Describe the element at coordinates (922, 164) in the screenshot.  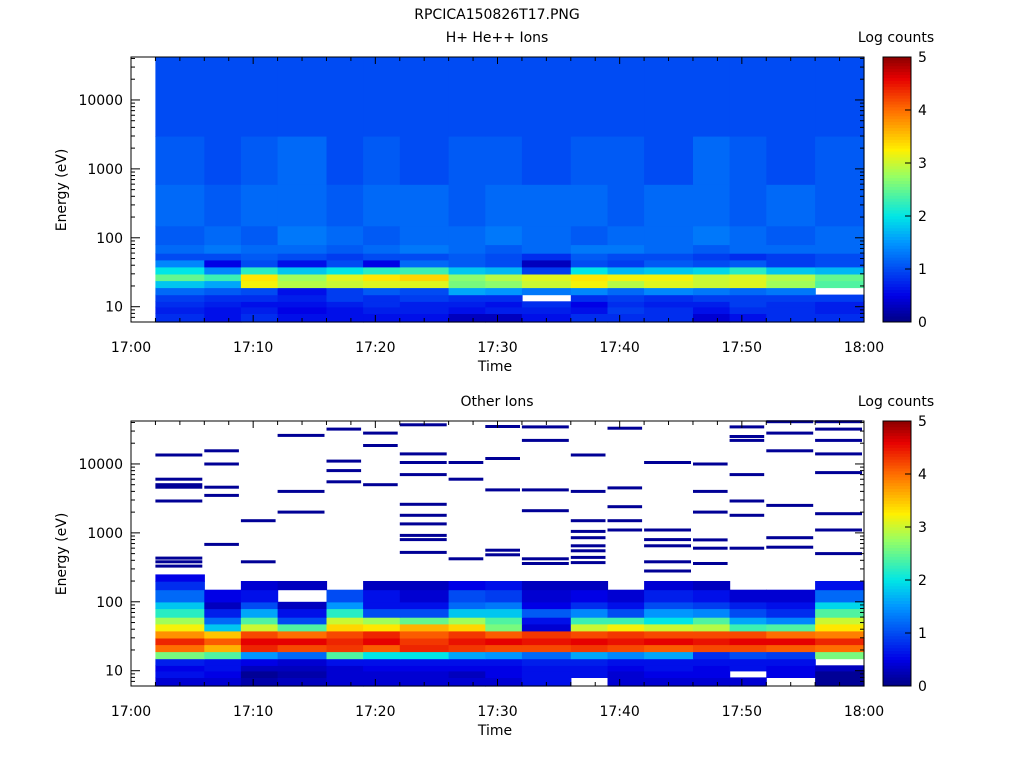
I see `colorbar-tick-label: 3` at that location.